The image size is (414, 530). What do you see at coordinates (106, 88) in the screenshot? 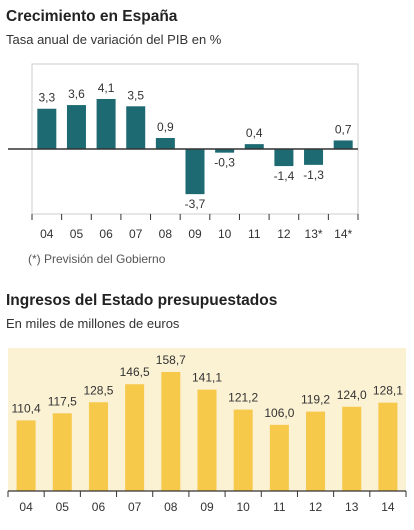
I see `data-label: 4,1` at bounding box center [106, 88].